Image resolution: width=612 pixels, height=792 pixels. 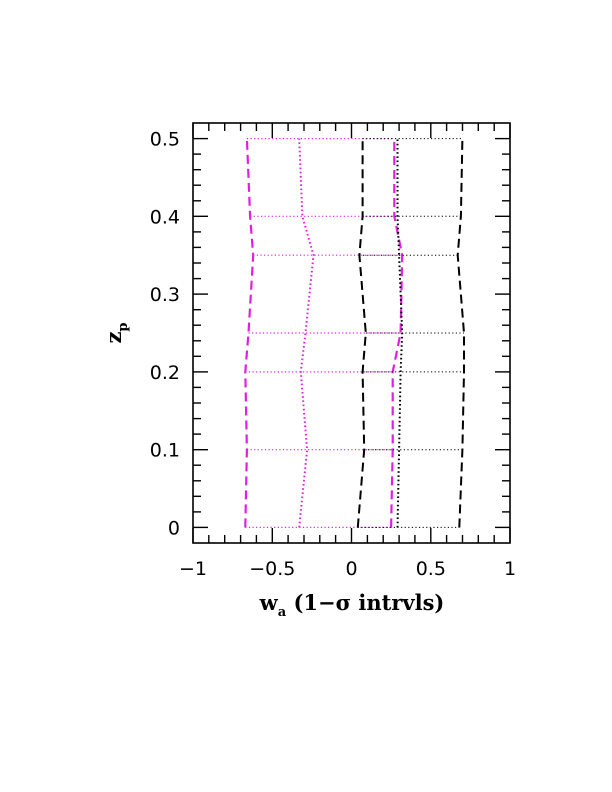 What do you see at coordinates (123, 326) in the screenshot?
I see `y-axis-title-sub: p` at bounding box center [123, 326].